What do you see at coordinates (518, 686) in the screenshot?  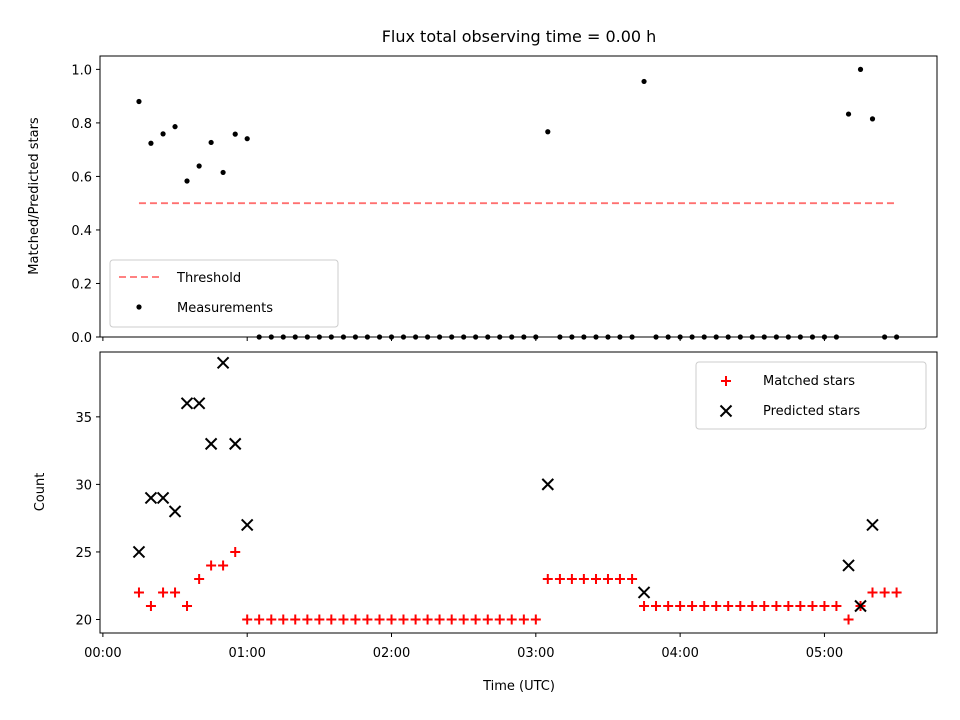 I see `x-axis-label: Time (UTC)` at bounding box center [518, 686].